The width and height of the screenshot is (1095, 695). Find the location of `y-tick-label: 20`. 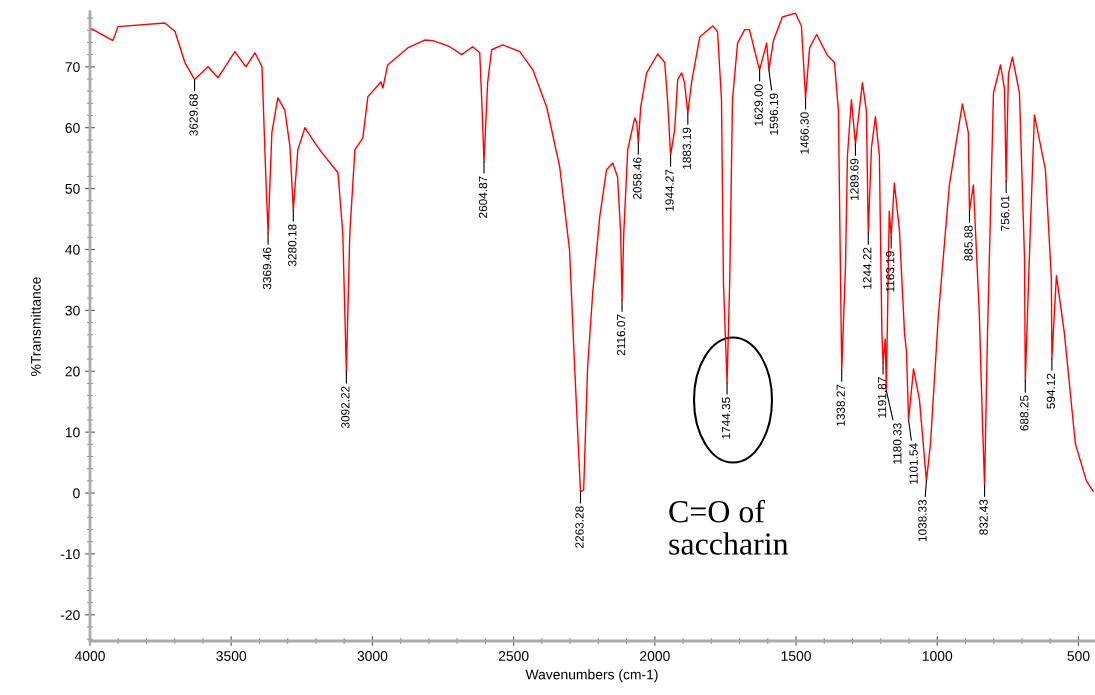

y-tick-label: 20 is located at coordinates (72, 371).